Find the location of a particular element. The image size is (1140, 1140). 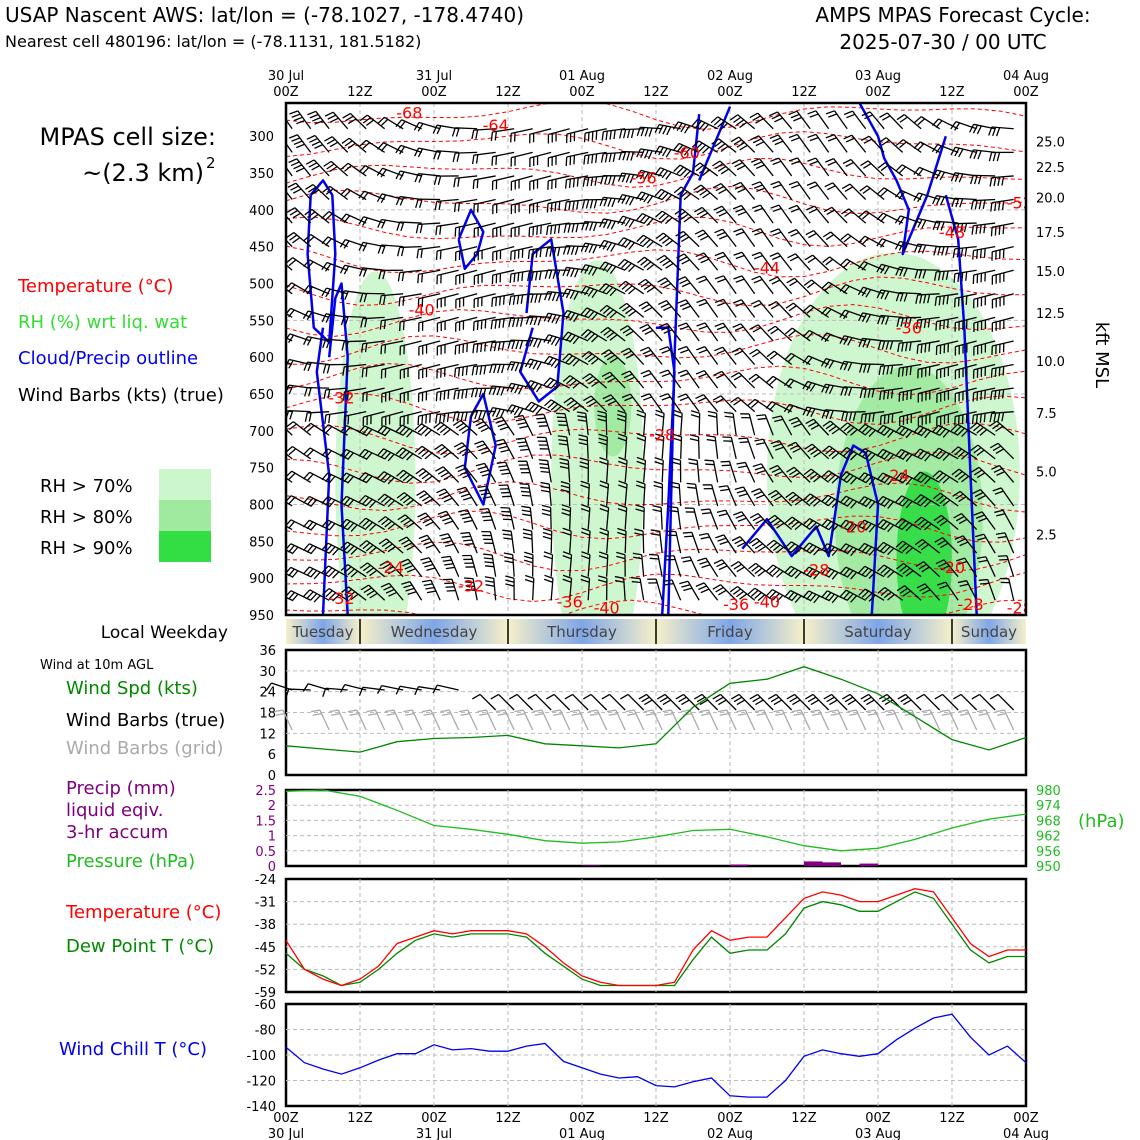

weekday-name: Wednesday is located at coordinates (434, 632).